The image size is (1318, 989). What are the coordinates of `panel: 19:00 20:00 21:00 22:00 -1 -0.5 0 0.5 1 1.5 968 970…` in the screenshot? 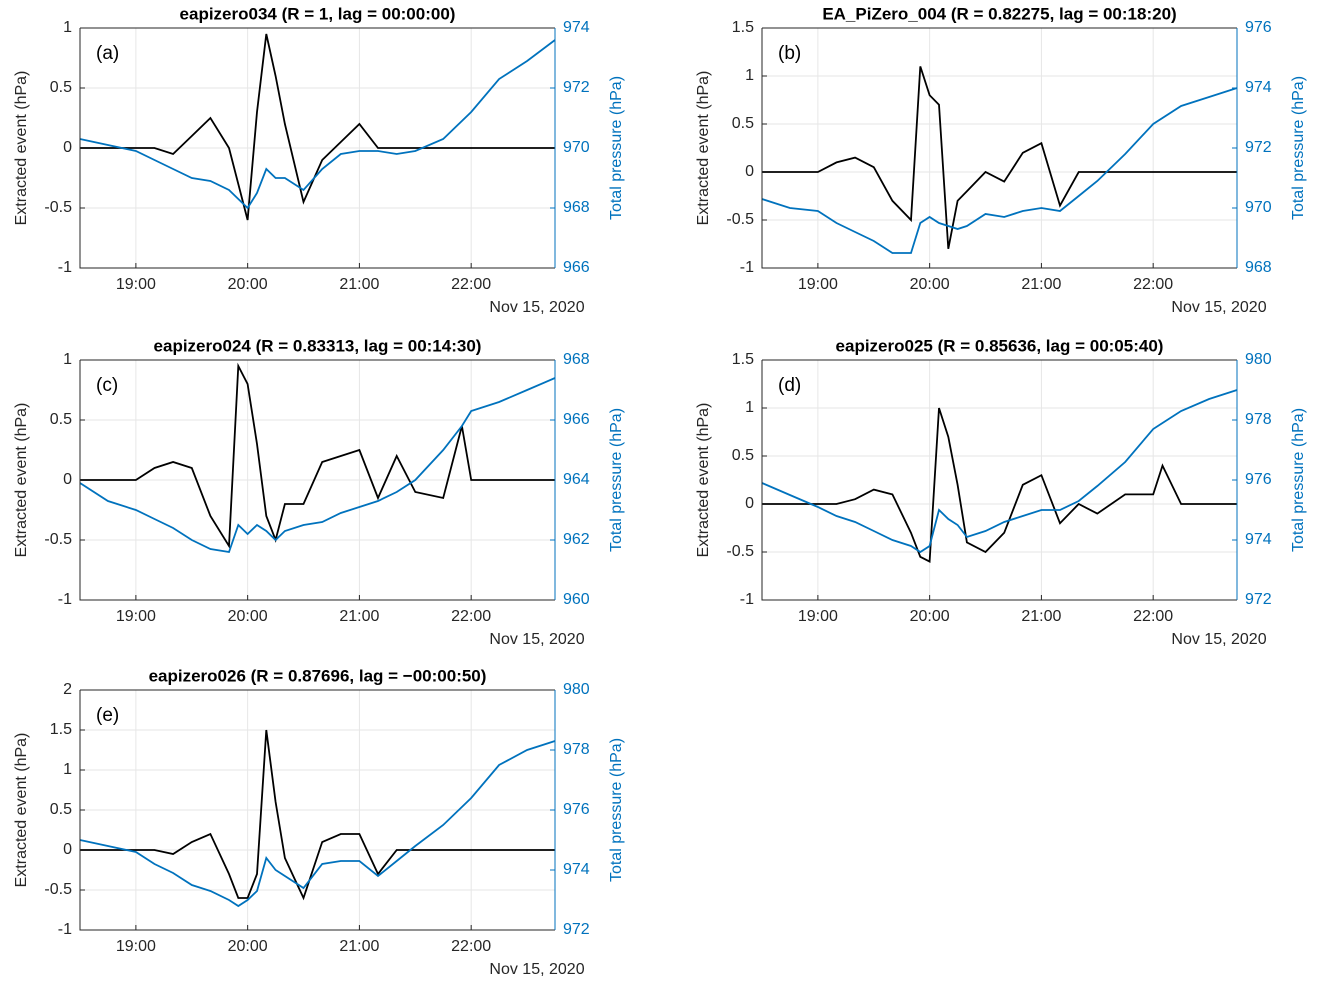 It's located at (1001, 160).